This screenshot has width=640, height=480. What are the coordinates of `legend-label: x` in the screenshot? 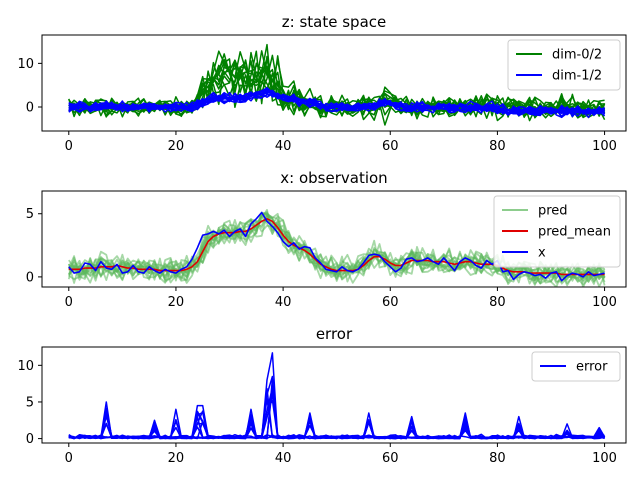 It's located at (542, 253).